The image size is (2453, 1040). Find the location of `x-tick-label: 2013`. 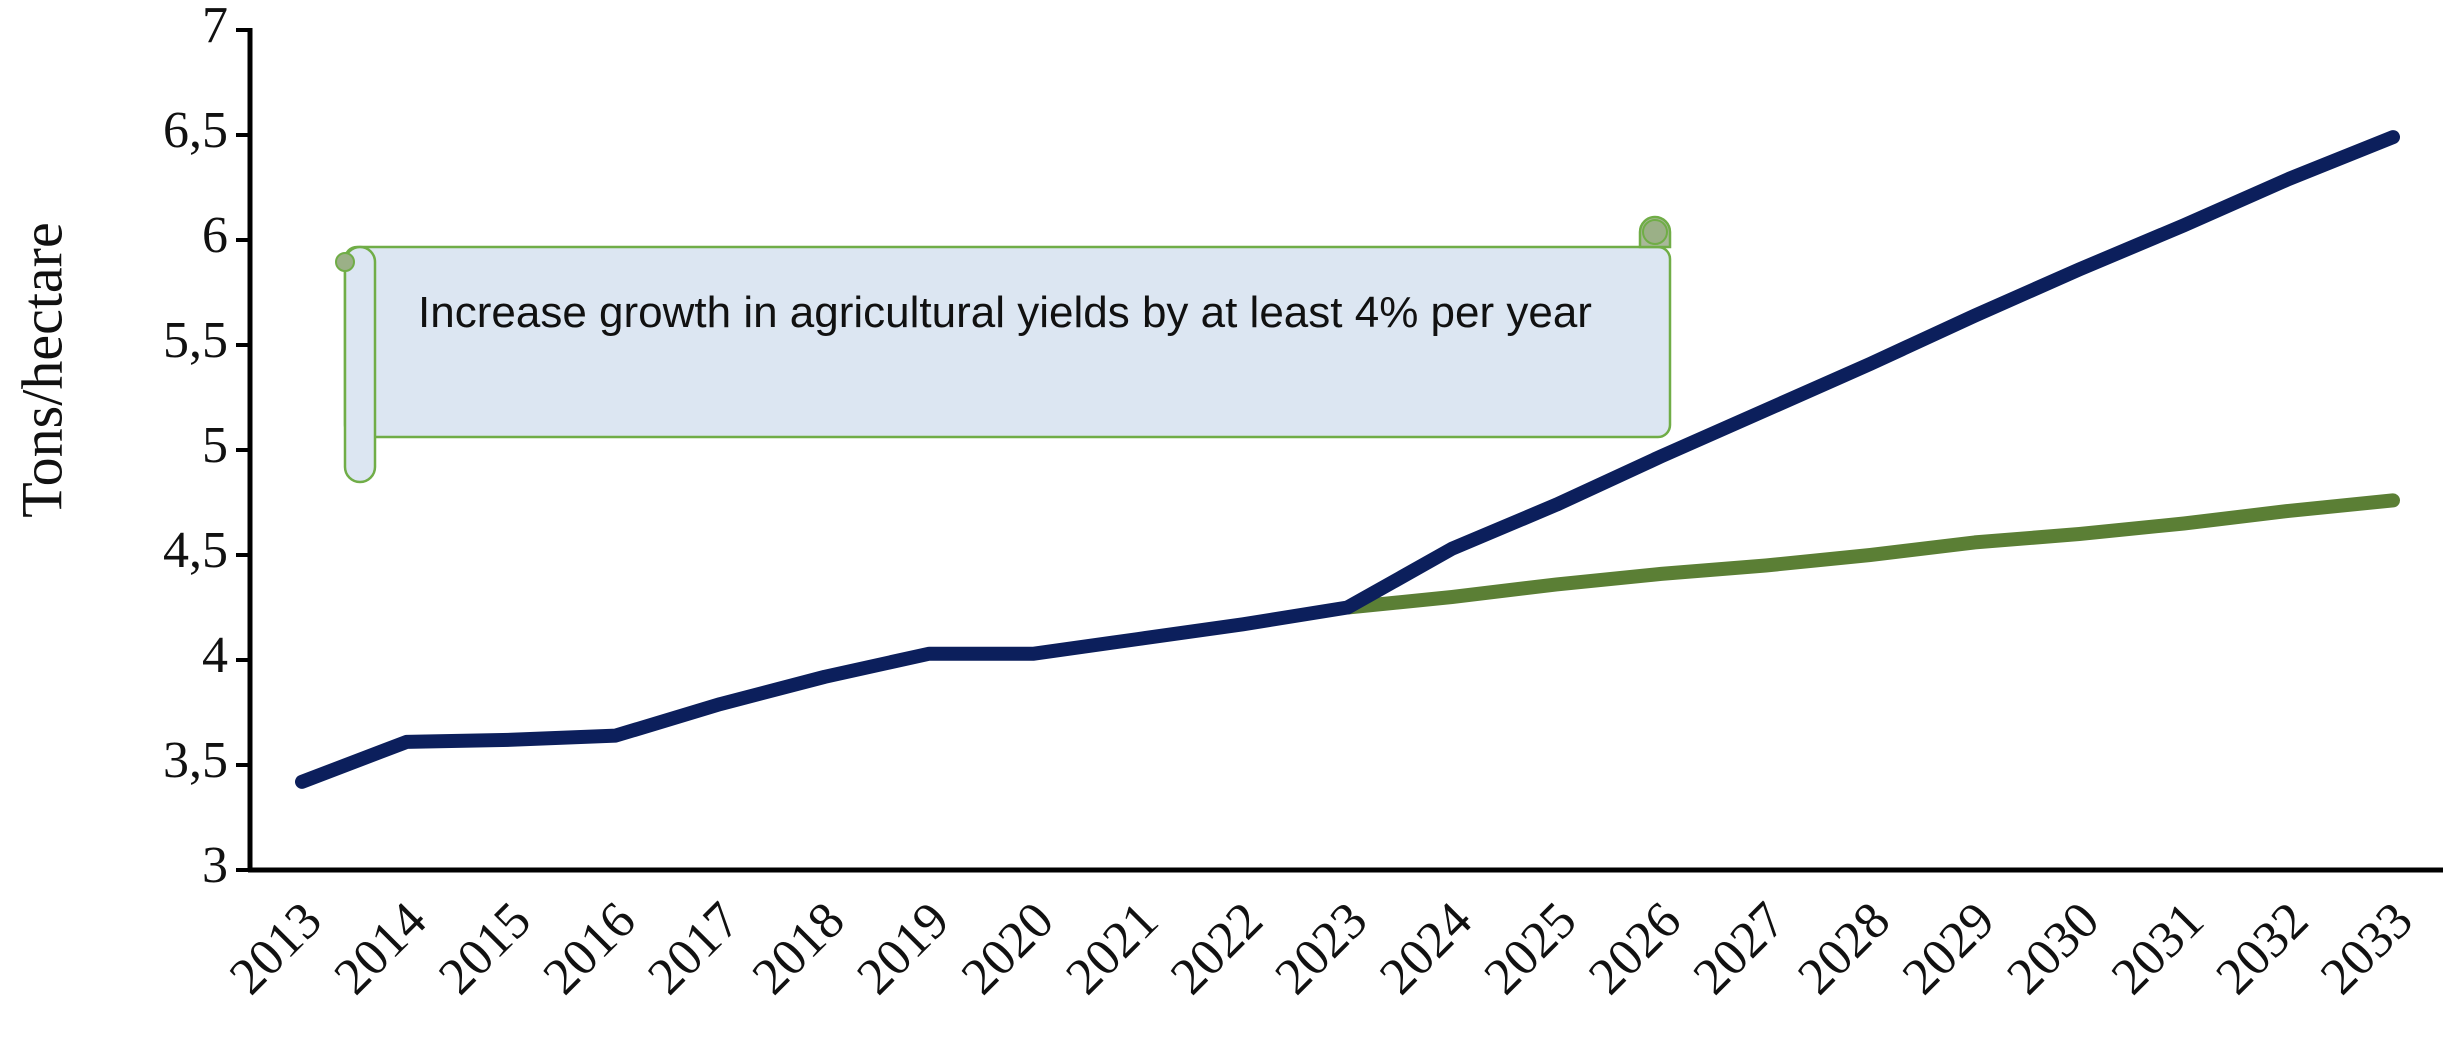

x-tick-label: 2013 is located at coordinates (276, 949).